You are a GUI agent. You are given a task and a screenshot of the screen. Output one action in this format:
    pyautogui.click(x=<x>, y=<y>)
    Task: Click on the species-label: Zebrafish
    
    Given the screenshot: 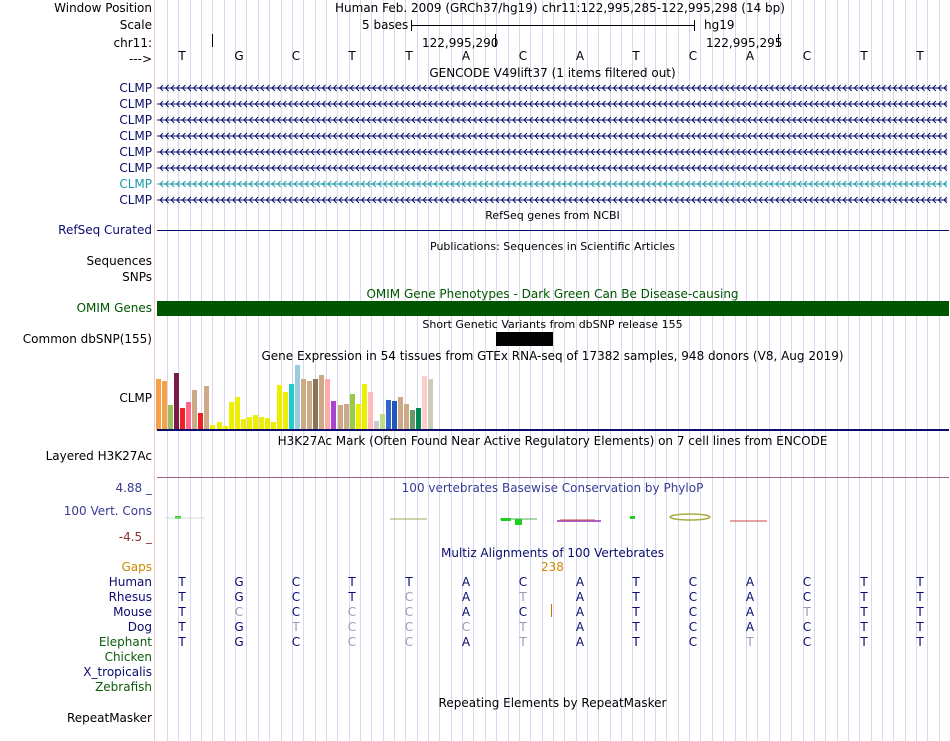 What is the action you would take?
    pyautogui.click(x=123, y=687)
    